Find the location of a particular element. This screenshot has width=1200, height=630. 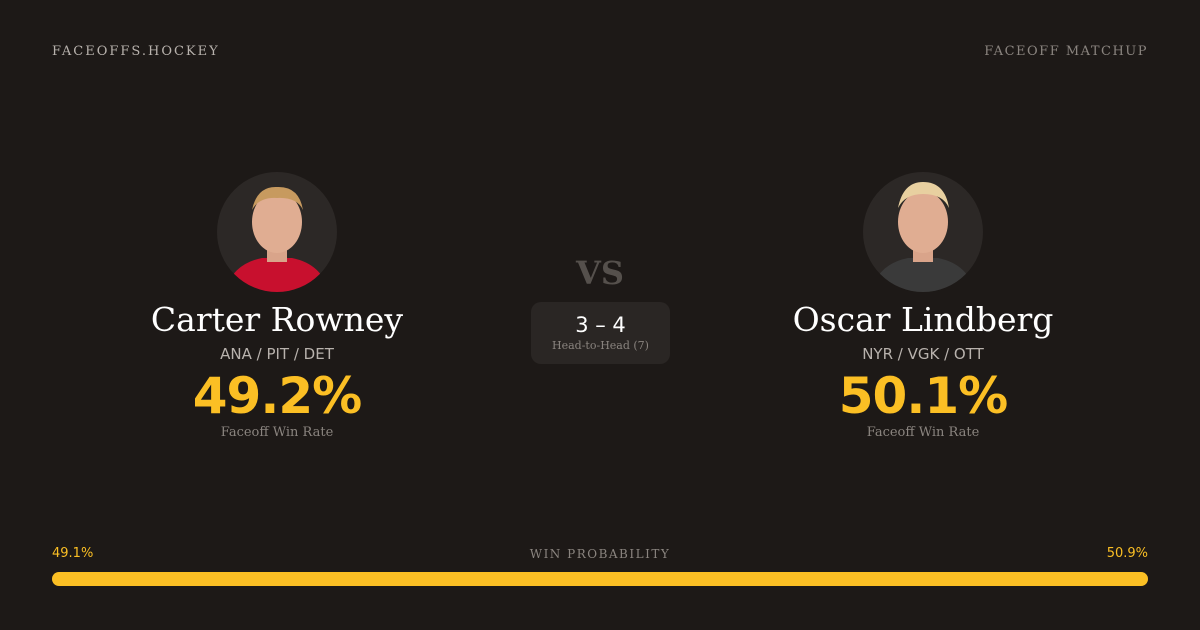

win-probability-title: WIN PROBABILITY is located at coordinates (600, 554).